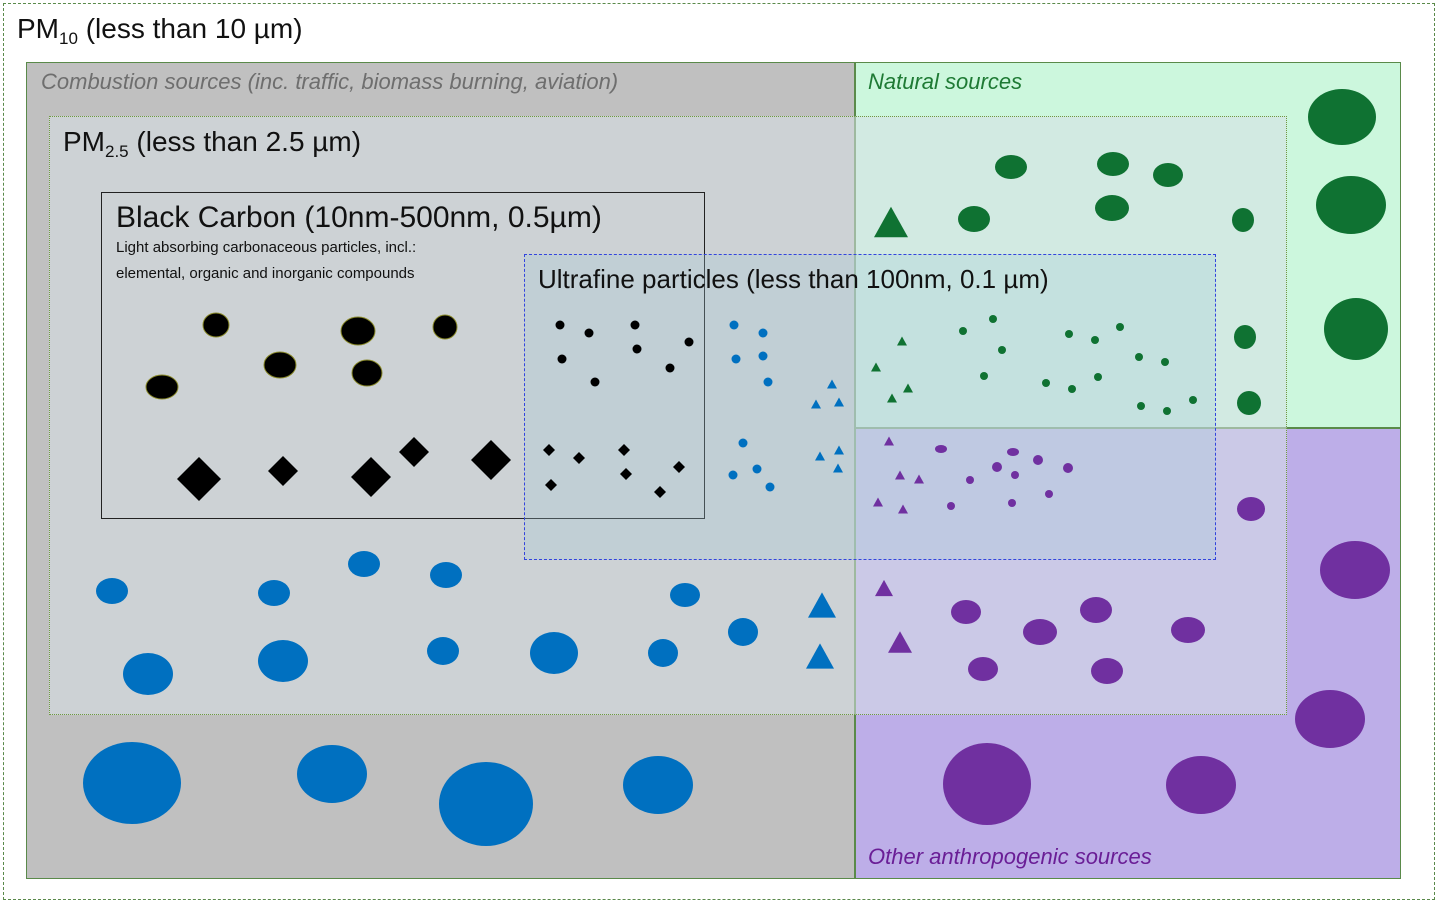  What do you see at coordinates (891, 222) in the screenshot?
I see `natural-green-triangle-particle` at bounding box center [891, 222].